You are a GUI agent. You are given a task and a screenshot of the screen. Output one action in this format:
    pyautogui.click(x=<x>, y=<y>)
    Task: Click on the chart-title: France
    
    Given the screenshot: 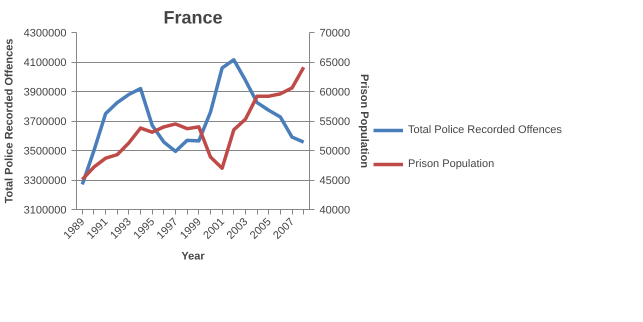 What is the action you would take?
    pyautogui.click(x=193, y=18)
    